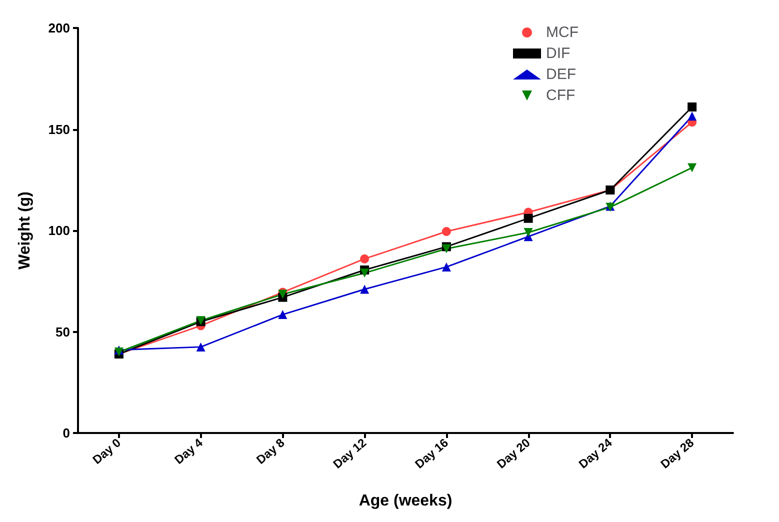 The image size is (779, 522). I want to click on y-axis-title: Weight (g), so click(25, 231).